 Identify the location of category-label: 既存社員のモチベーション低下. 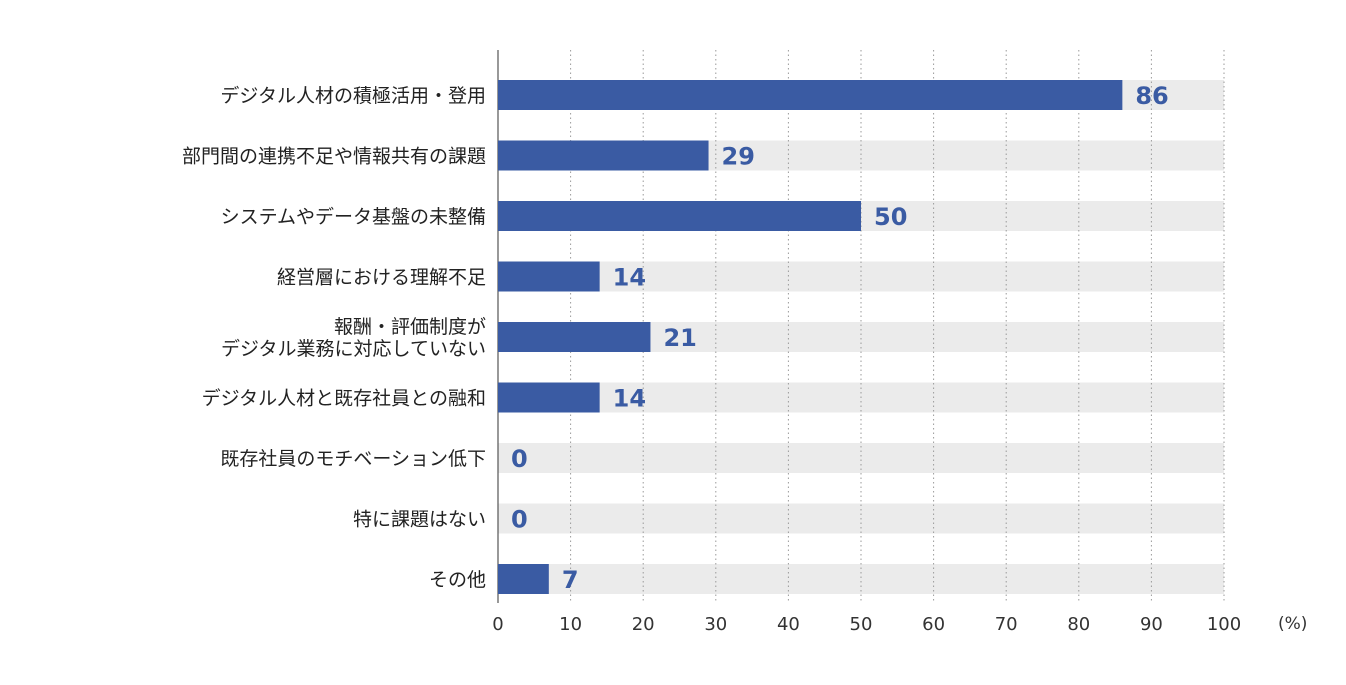
(353, 459).